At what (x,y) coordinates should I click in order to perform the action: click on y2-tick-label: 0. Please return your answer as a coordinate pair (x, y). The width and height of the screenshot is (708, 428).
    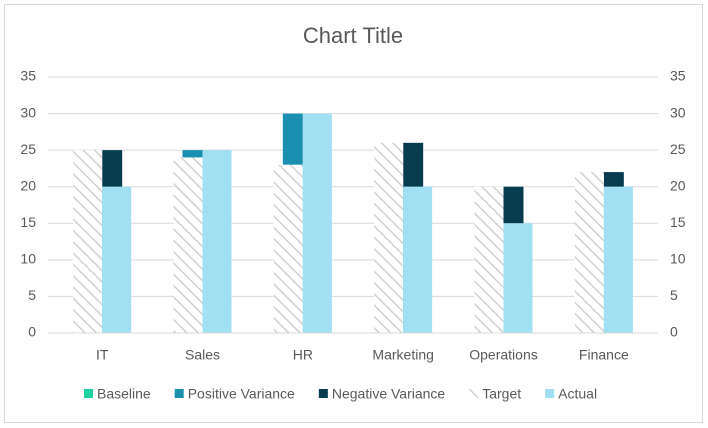
    Looking at the image, I should click on (674, 332).